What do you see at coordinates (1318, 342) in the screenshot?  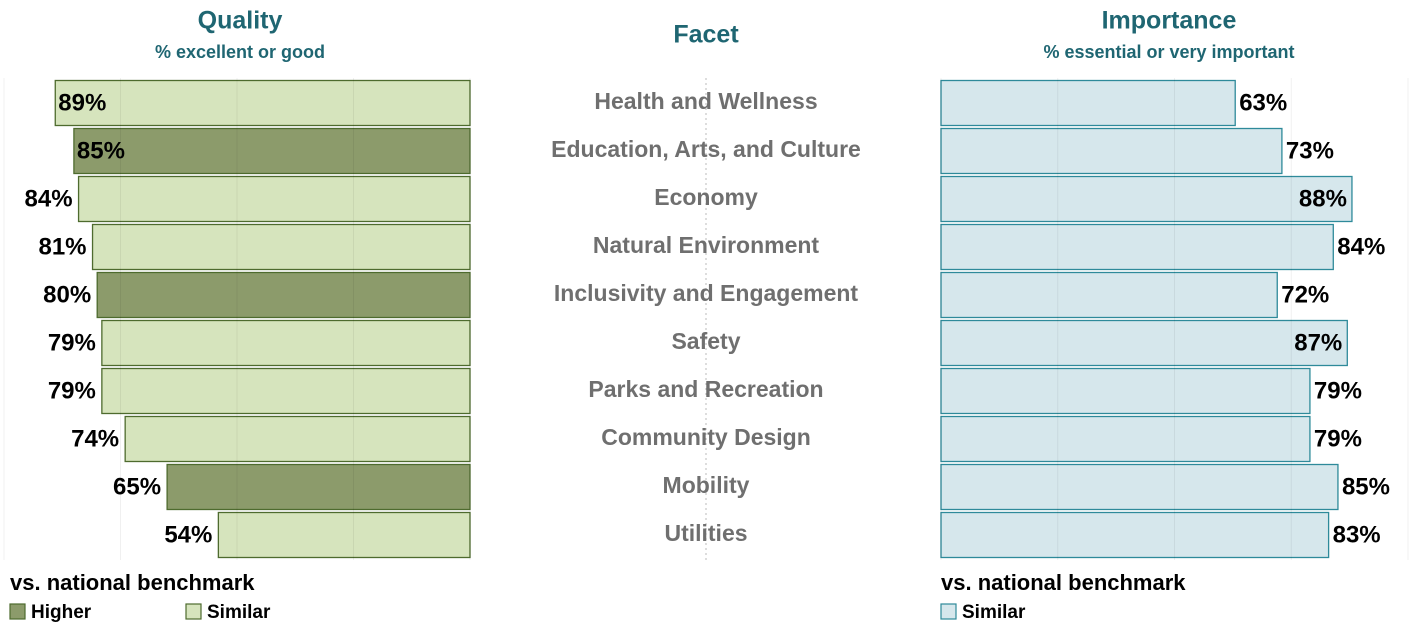 I see `value-label: 87%` at bounding box center [1318, 342].